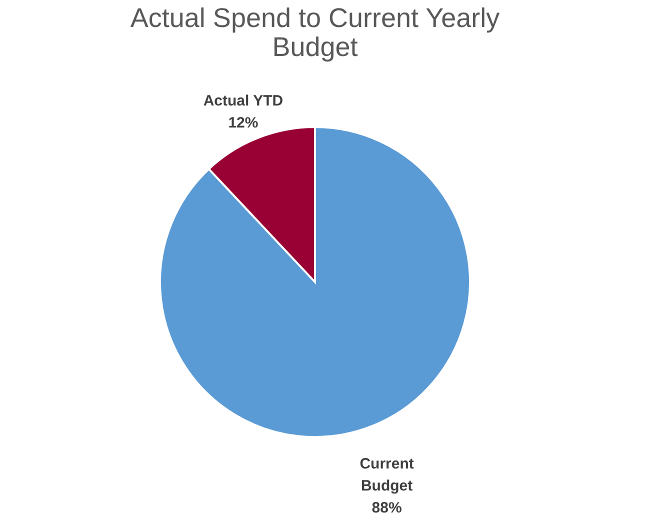 This screenshot has width=647, height=528. What do you see at coordinates (387, 474) in the screenshot?
I see `slice-label: Current Budget` at bounding box center [387, 474].